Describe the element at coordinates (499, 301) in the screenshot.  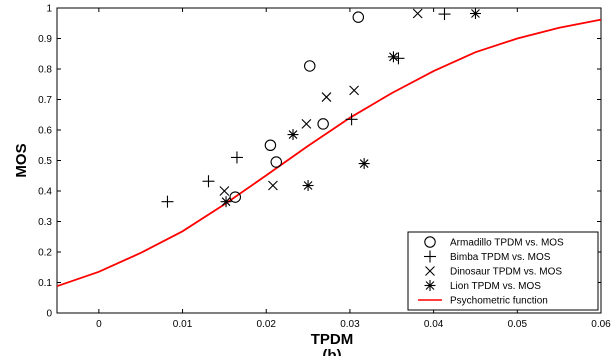
I see `legend-entry-5: Psychometric function` at that location.